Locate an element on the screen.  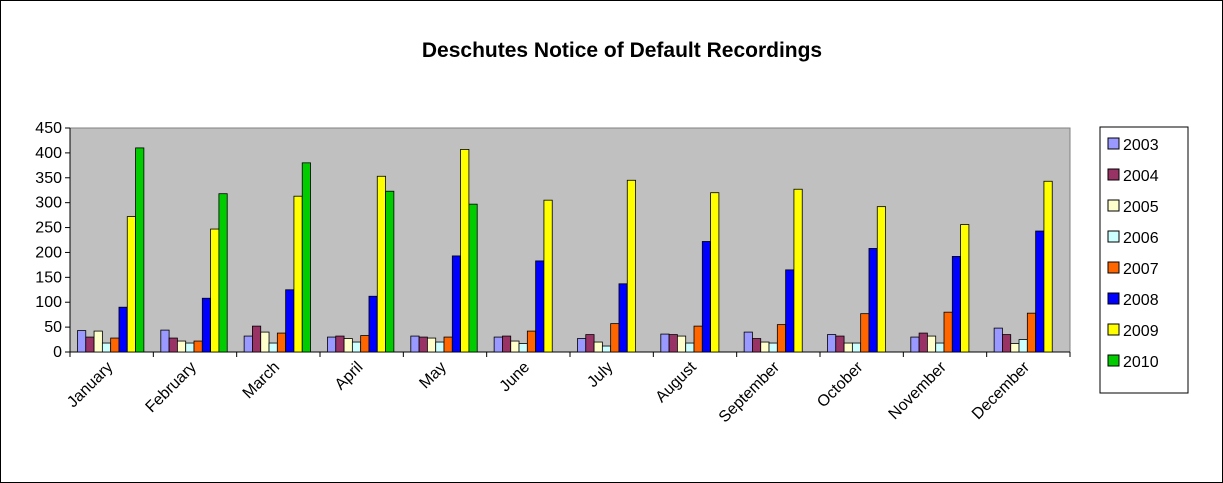
legend-swatch-2008 is located at coordinates (1113, 298).